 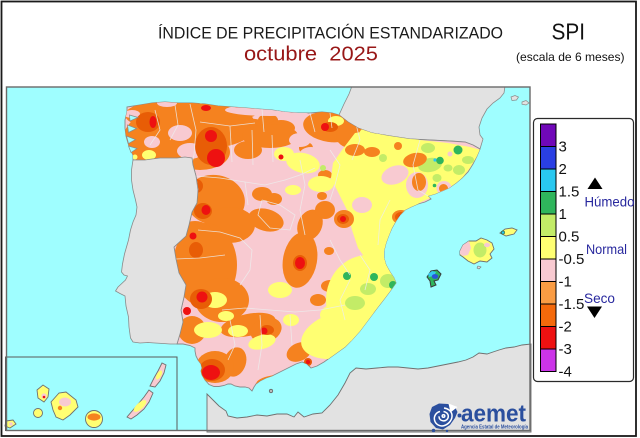 What do you see at coordinates (565, 349) in the screenshot?
I see `svg-text: -3` at bounding box center [565, 349].